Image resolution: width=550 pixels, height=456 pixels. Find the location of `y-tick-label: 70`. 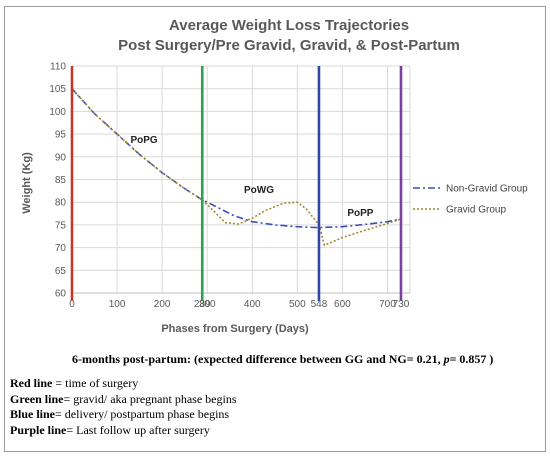

y-tick-label: 70 is located at coordinates (61, 248).